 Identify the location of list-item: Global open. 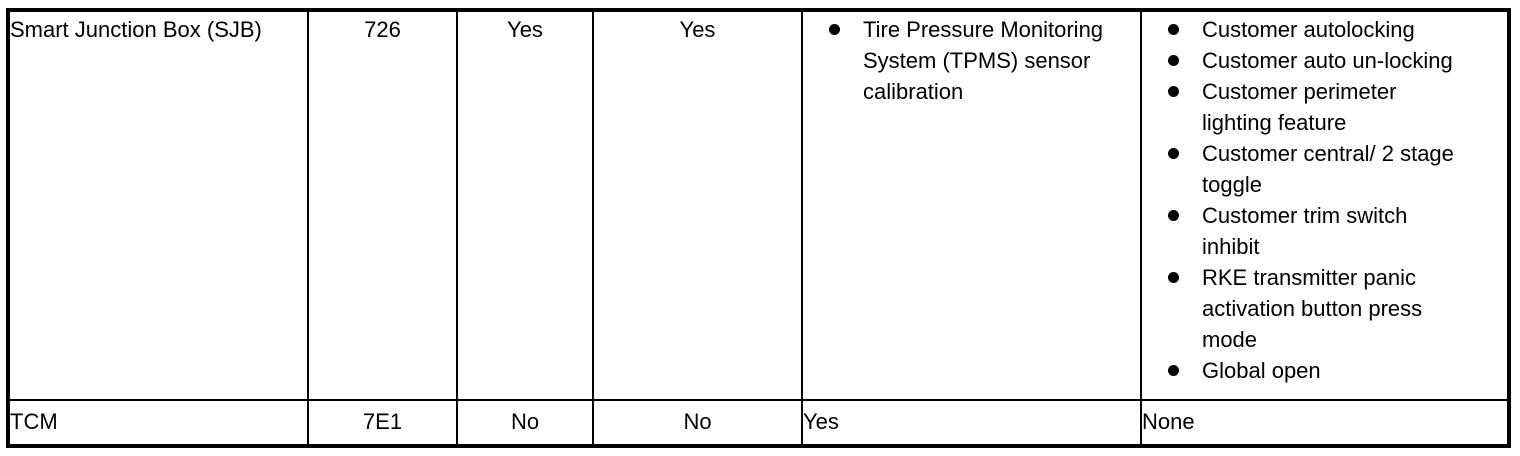
(1325, 370).